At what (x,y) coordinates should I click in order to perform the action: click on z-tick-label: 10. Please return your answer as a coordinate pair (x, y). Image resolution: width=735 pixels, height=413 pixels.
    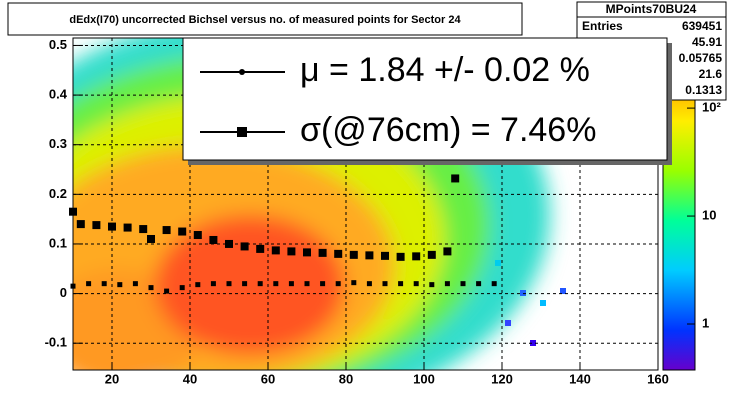
    Looking at the image, I should click on (709, 214).